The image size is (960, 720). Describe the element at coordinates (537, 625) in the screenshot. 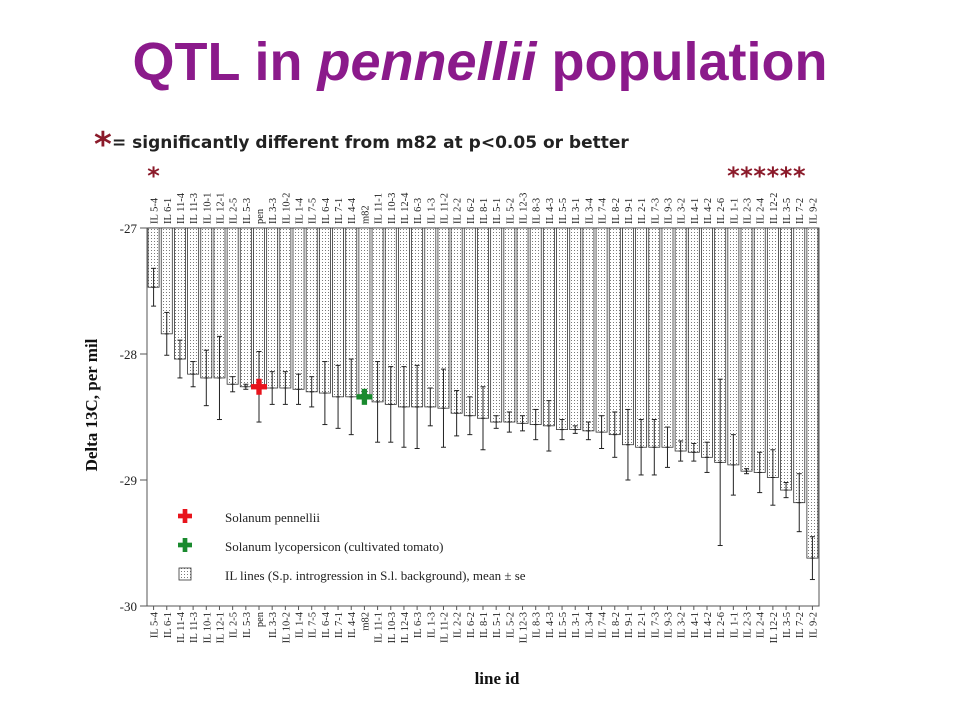

I see `x-tick-label-bottom: IL 8-3` at that location.